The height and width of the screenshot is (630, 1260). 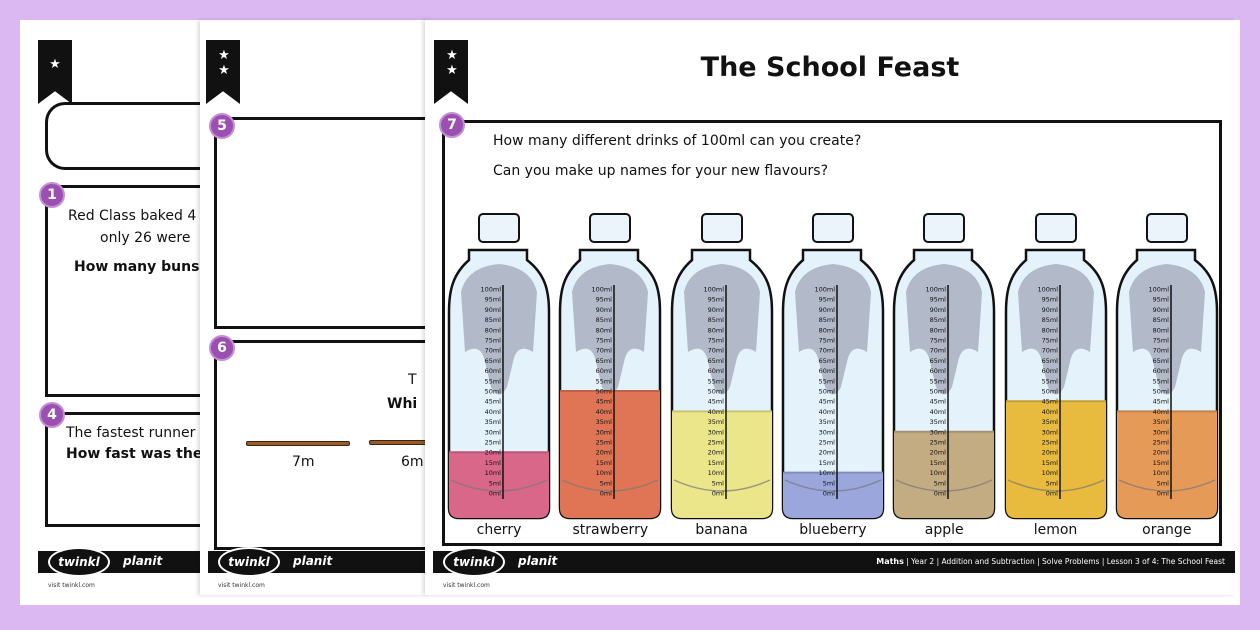 What do you see at coordinates (830, 67) in the screenshot?
I see `page-title: The School Feast` at bounding box center [830, 67].